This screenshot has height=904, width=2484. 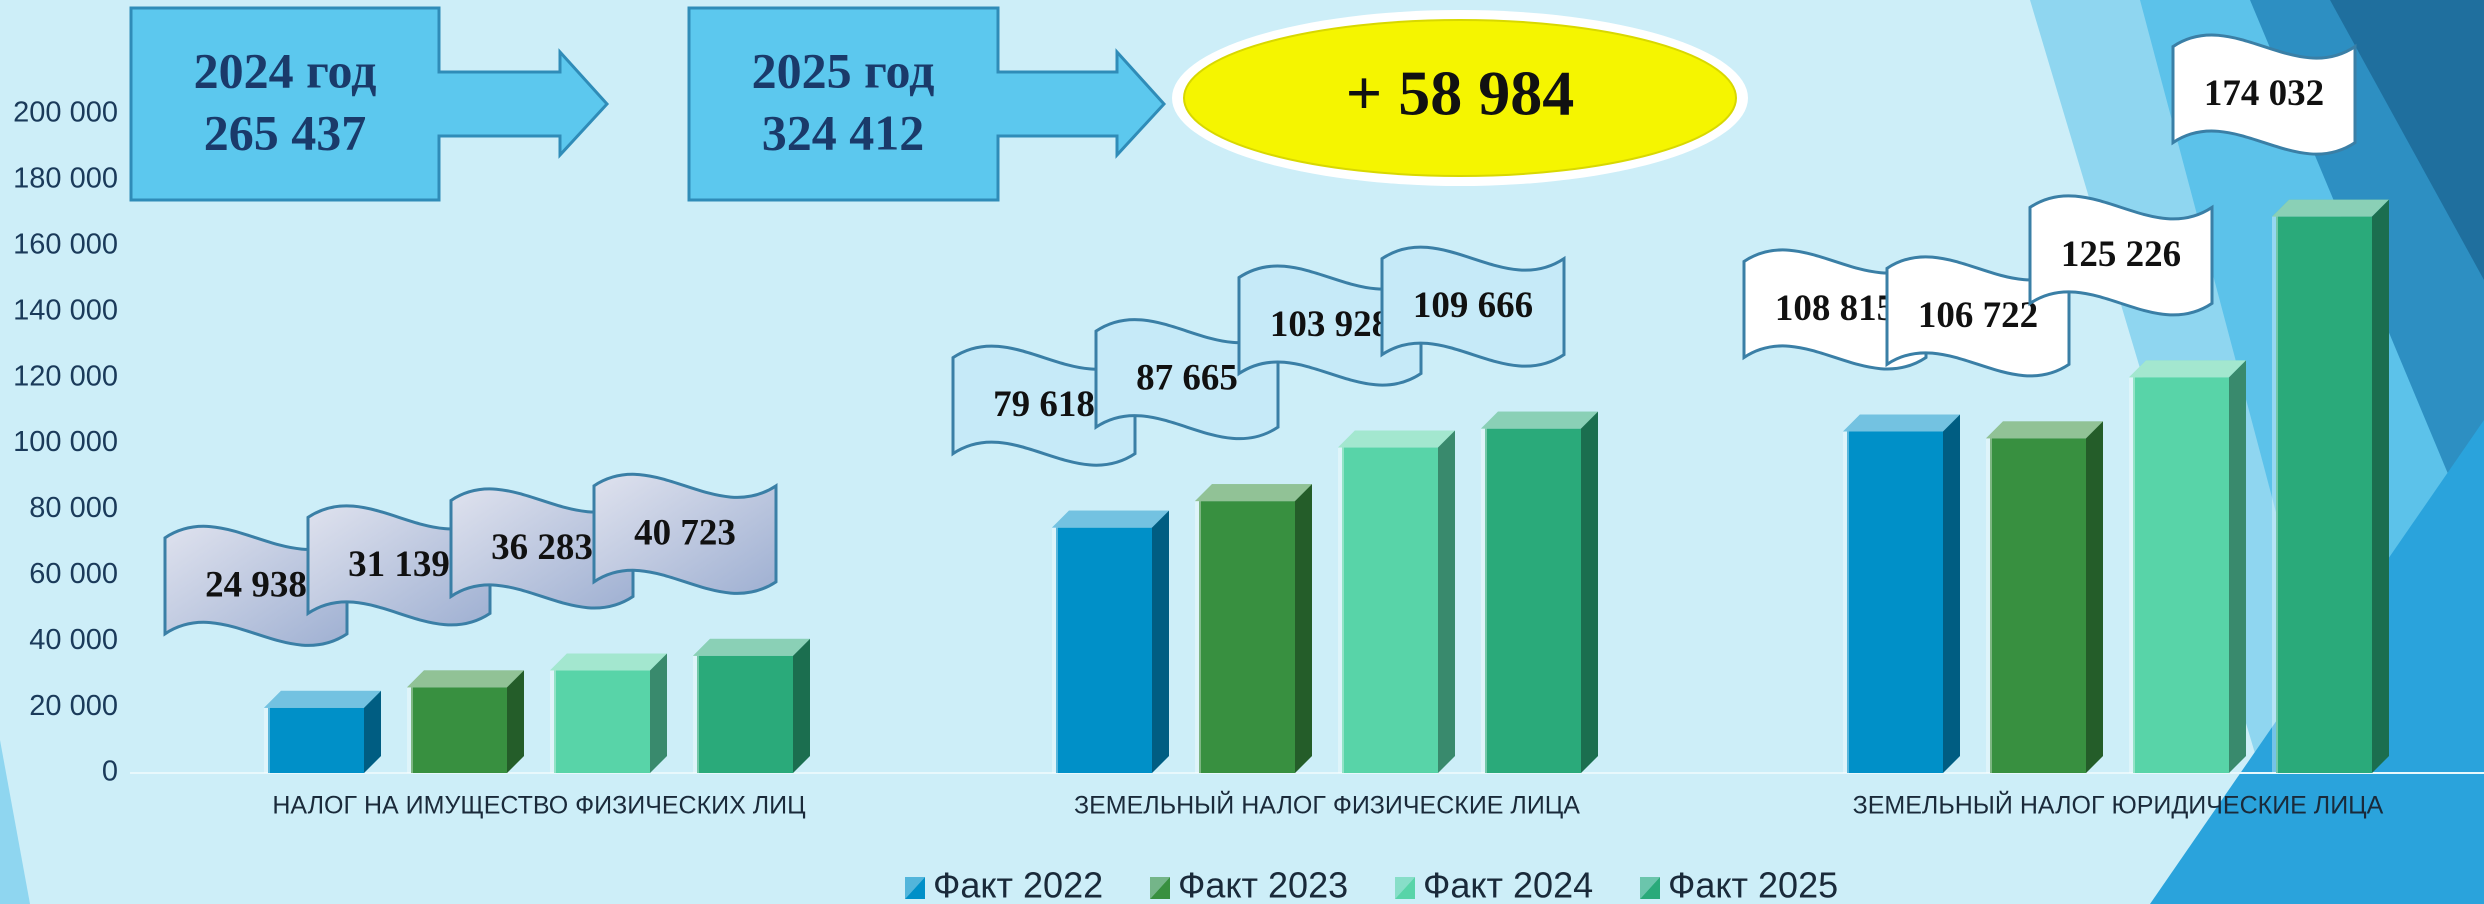 What do you see at coordinates (843, 70) in the screenshot?
I see `annotation: 2025 год` at bounding box center [843, 70].